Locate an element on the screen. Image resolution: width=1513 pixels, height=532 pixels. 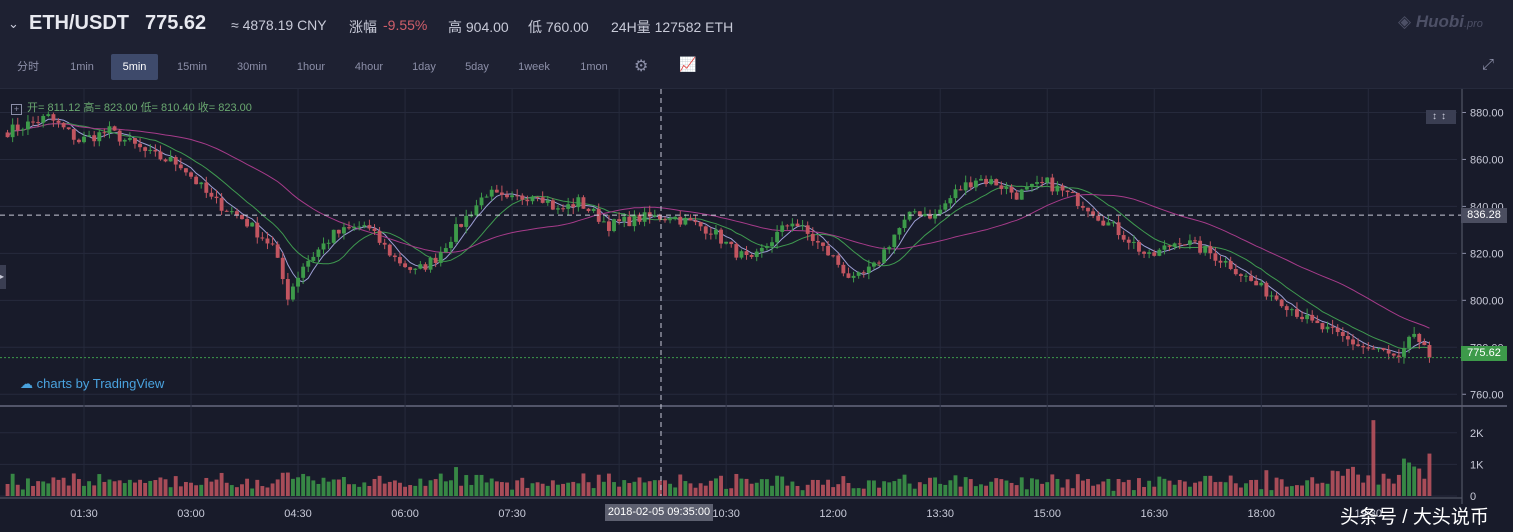
legend-low: 低= 810.40 is located at coordinates (167, 108).